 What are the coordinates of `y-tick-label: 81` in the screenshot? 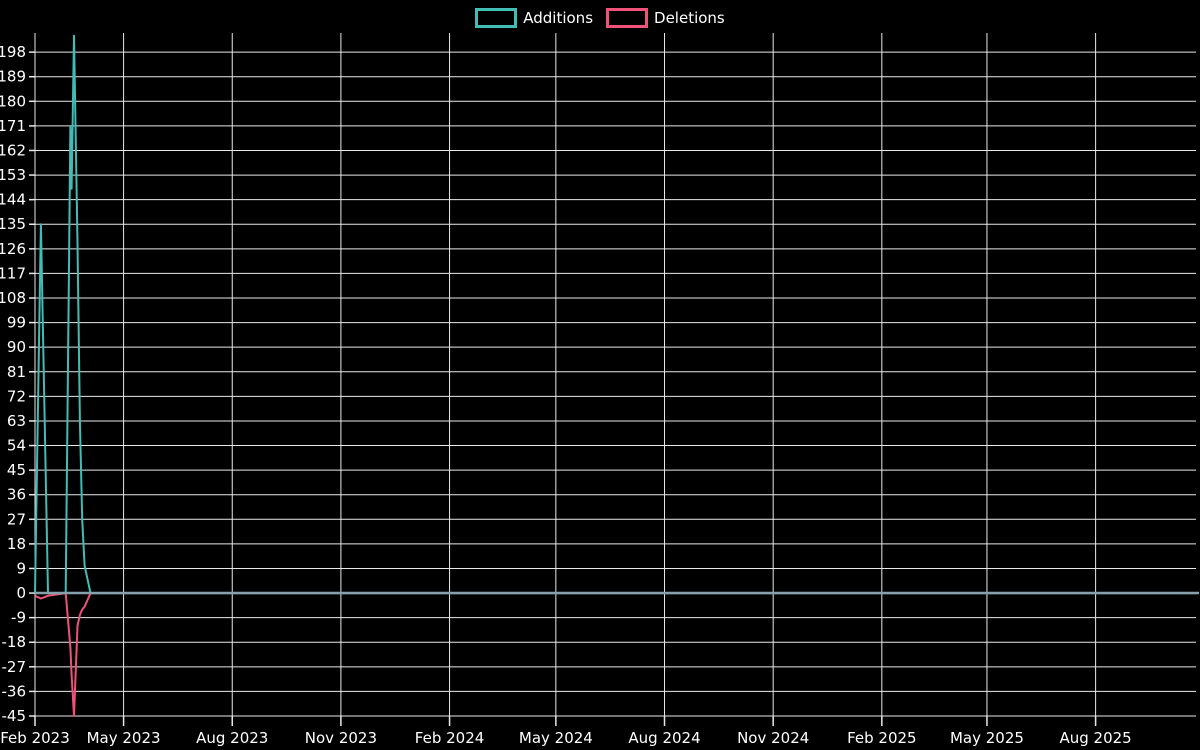 It's located at (16, 372).